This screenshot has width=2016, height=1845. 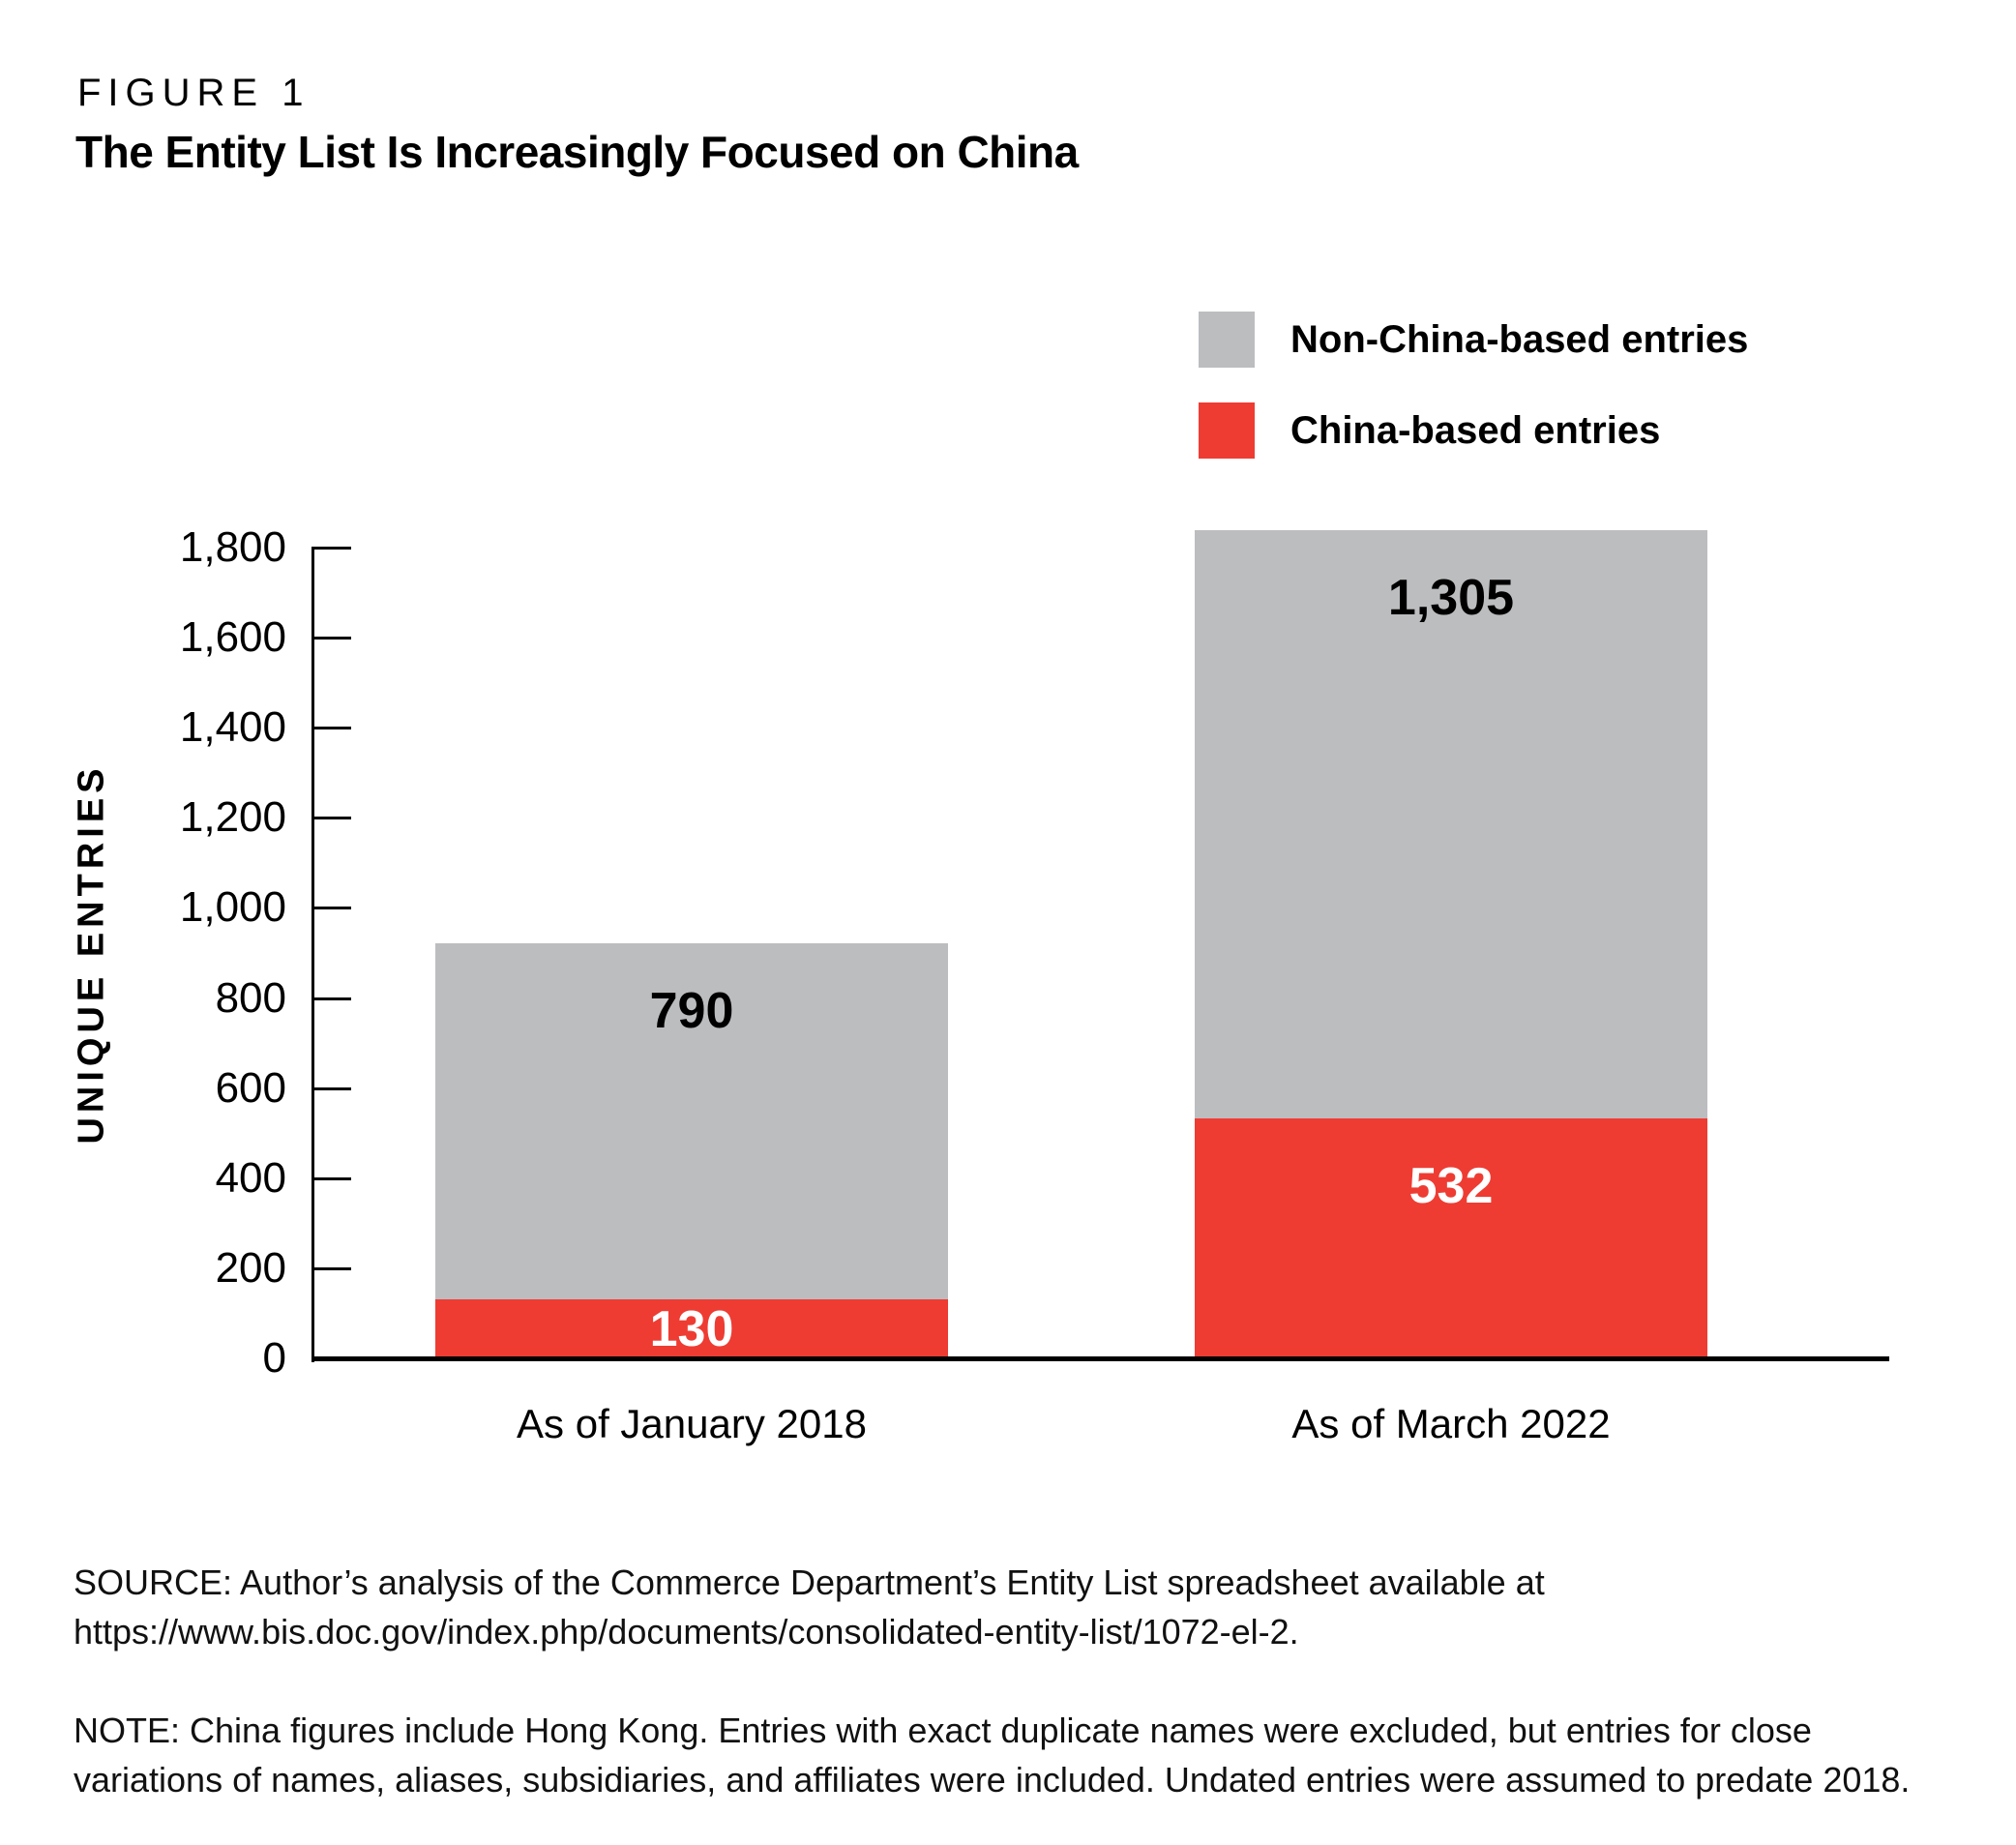 I want to click on y-tick-label: 1,800, so click(x=233, y=547).